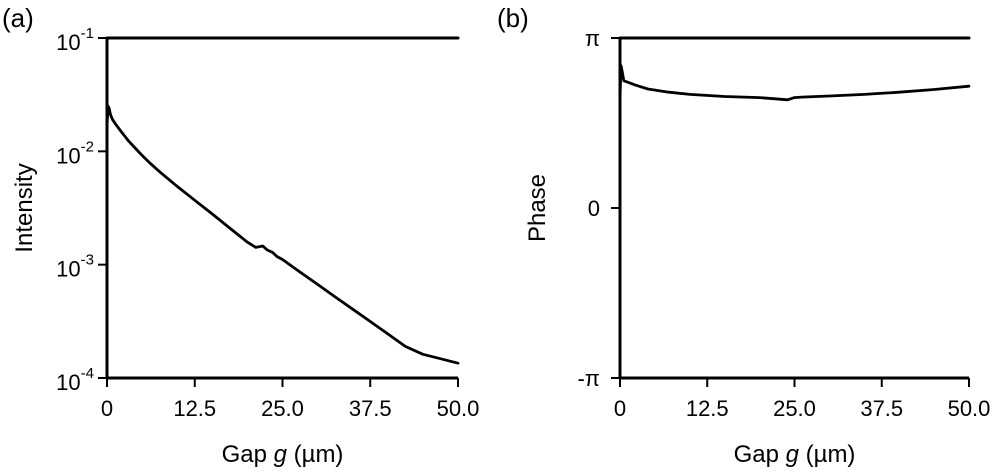 The image size is (999, 476). What do you see at coordinates (794, 83) in the screenshot?
I see `data-line` at bounding box center [794, 83].